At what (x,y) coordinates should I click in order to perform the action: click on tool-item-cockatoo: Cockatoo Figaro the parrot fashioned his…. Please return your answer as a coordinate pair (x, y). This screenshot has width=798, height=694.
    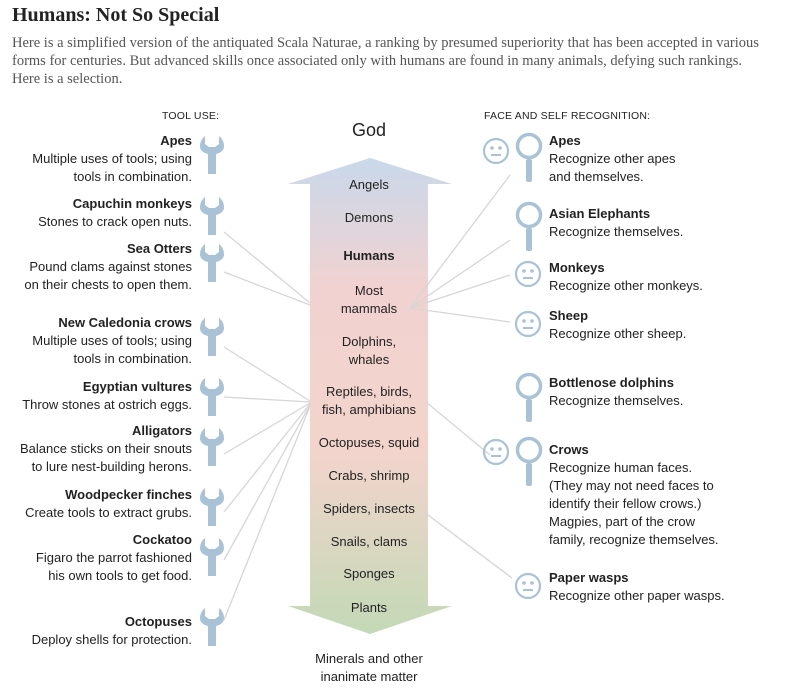
    Looking at the image, I should click on (114, 558).